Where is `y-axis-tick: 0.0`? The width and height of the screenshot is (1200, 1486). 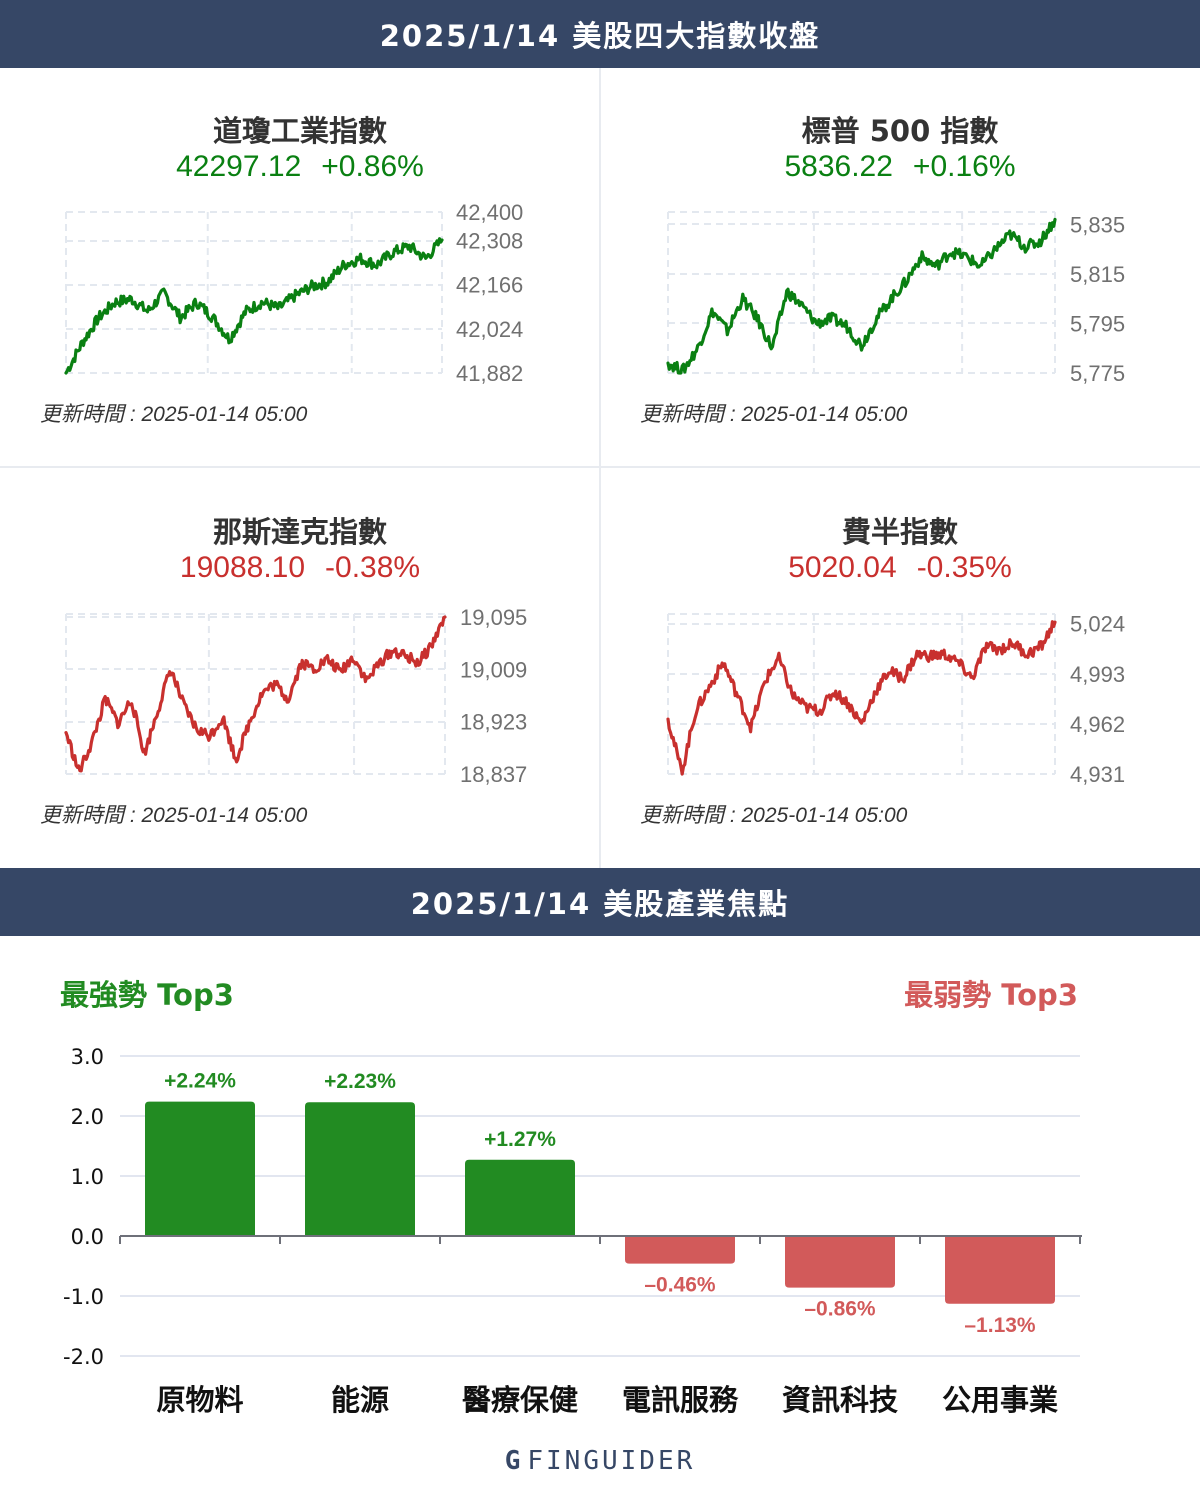
y-axis-tick: 0.0 is located at coordinates (87, 1237).